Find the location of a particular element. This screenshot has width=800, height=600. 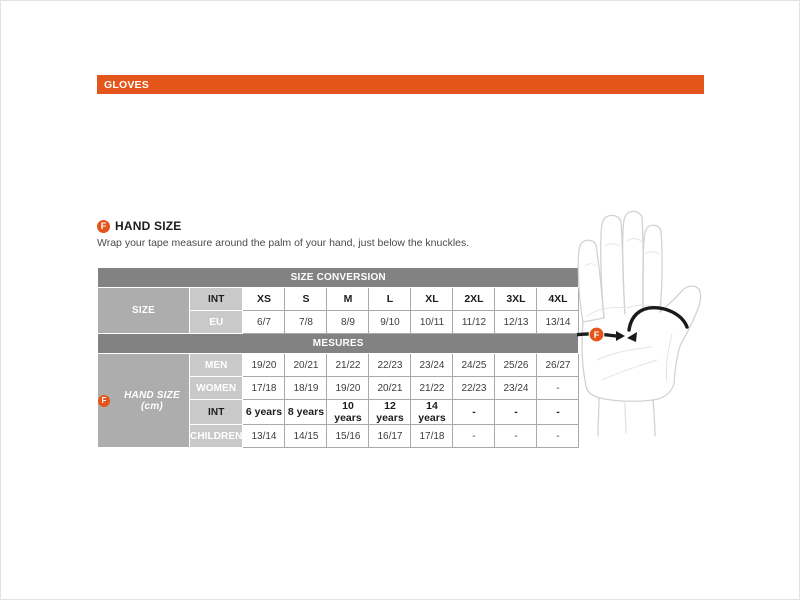

row-label: MEN is located at coordinates (216, 365).